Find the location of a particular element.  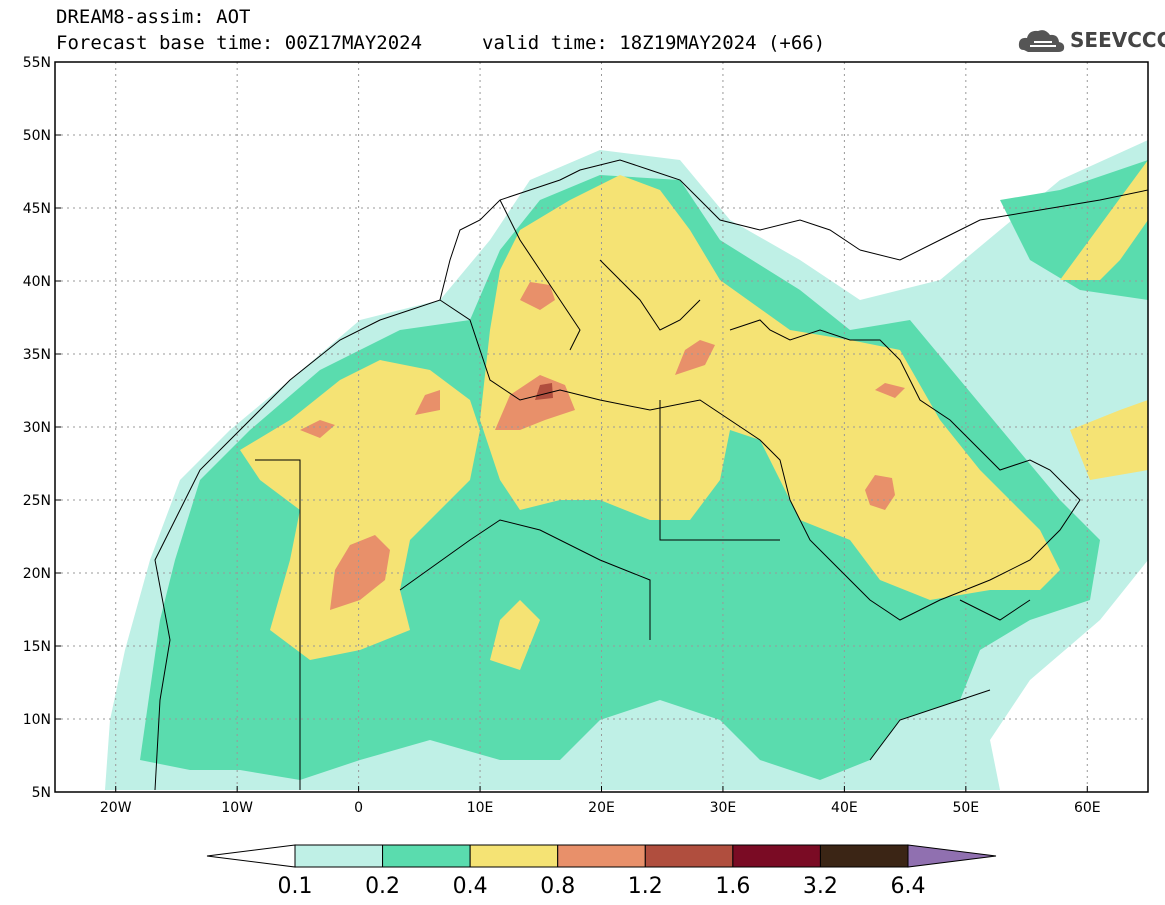

colorbar-label: 0.1 is located at coordinates (295, 886).